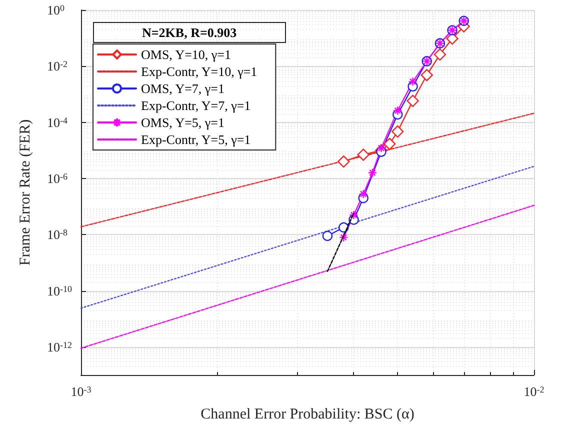  I want to click on legend-label: OMS, Y=7, γ=1, so click(182, 88).